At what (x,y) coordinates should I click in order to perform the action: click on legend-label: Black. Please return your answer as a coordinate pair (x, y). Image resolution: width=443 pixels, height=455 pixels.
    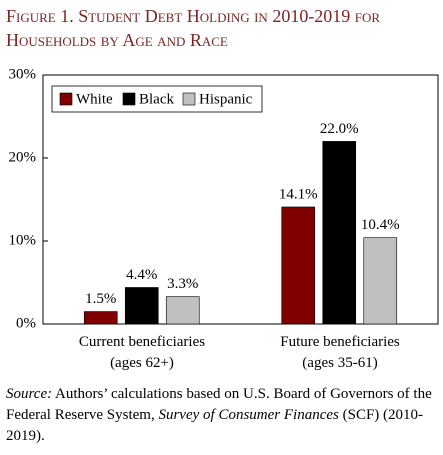
    Looking at the image, I should click on (156, 99).